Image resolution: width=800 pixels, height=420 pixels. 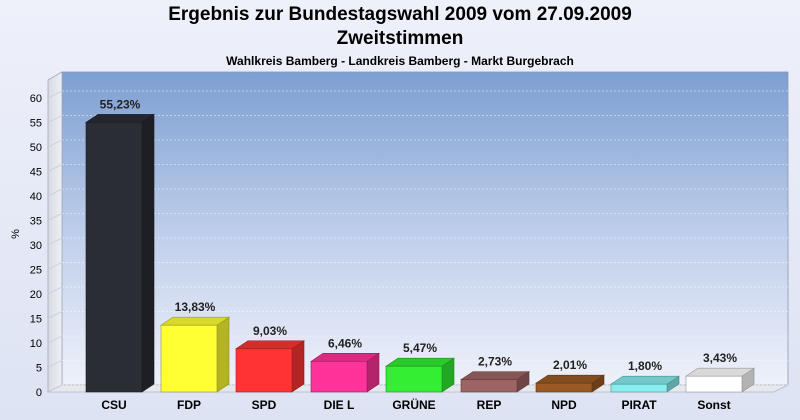 I want to click on y-tick-label: 50, so click(x=36, y=148).